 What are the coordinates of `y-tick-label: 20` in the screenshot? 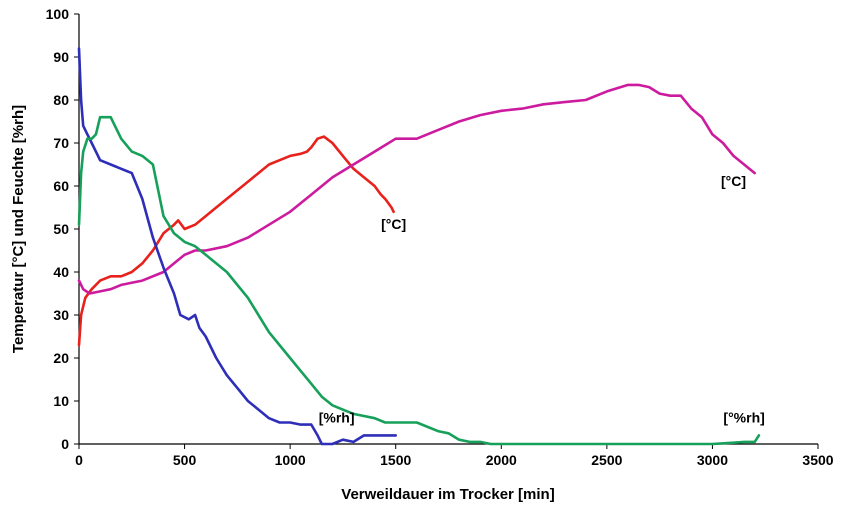 It's located at (61, 358).